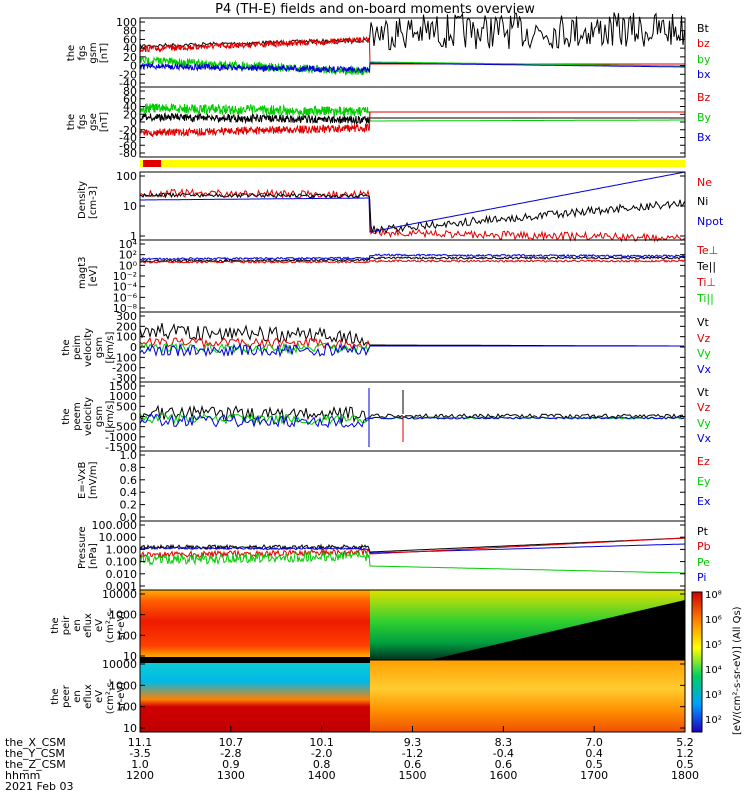  What do you see at coordinates (88, 273) in the screenshot?
I see `y-axis-label-temperature: magt3 [eV]` at bounding box center [88, 273].